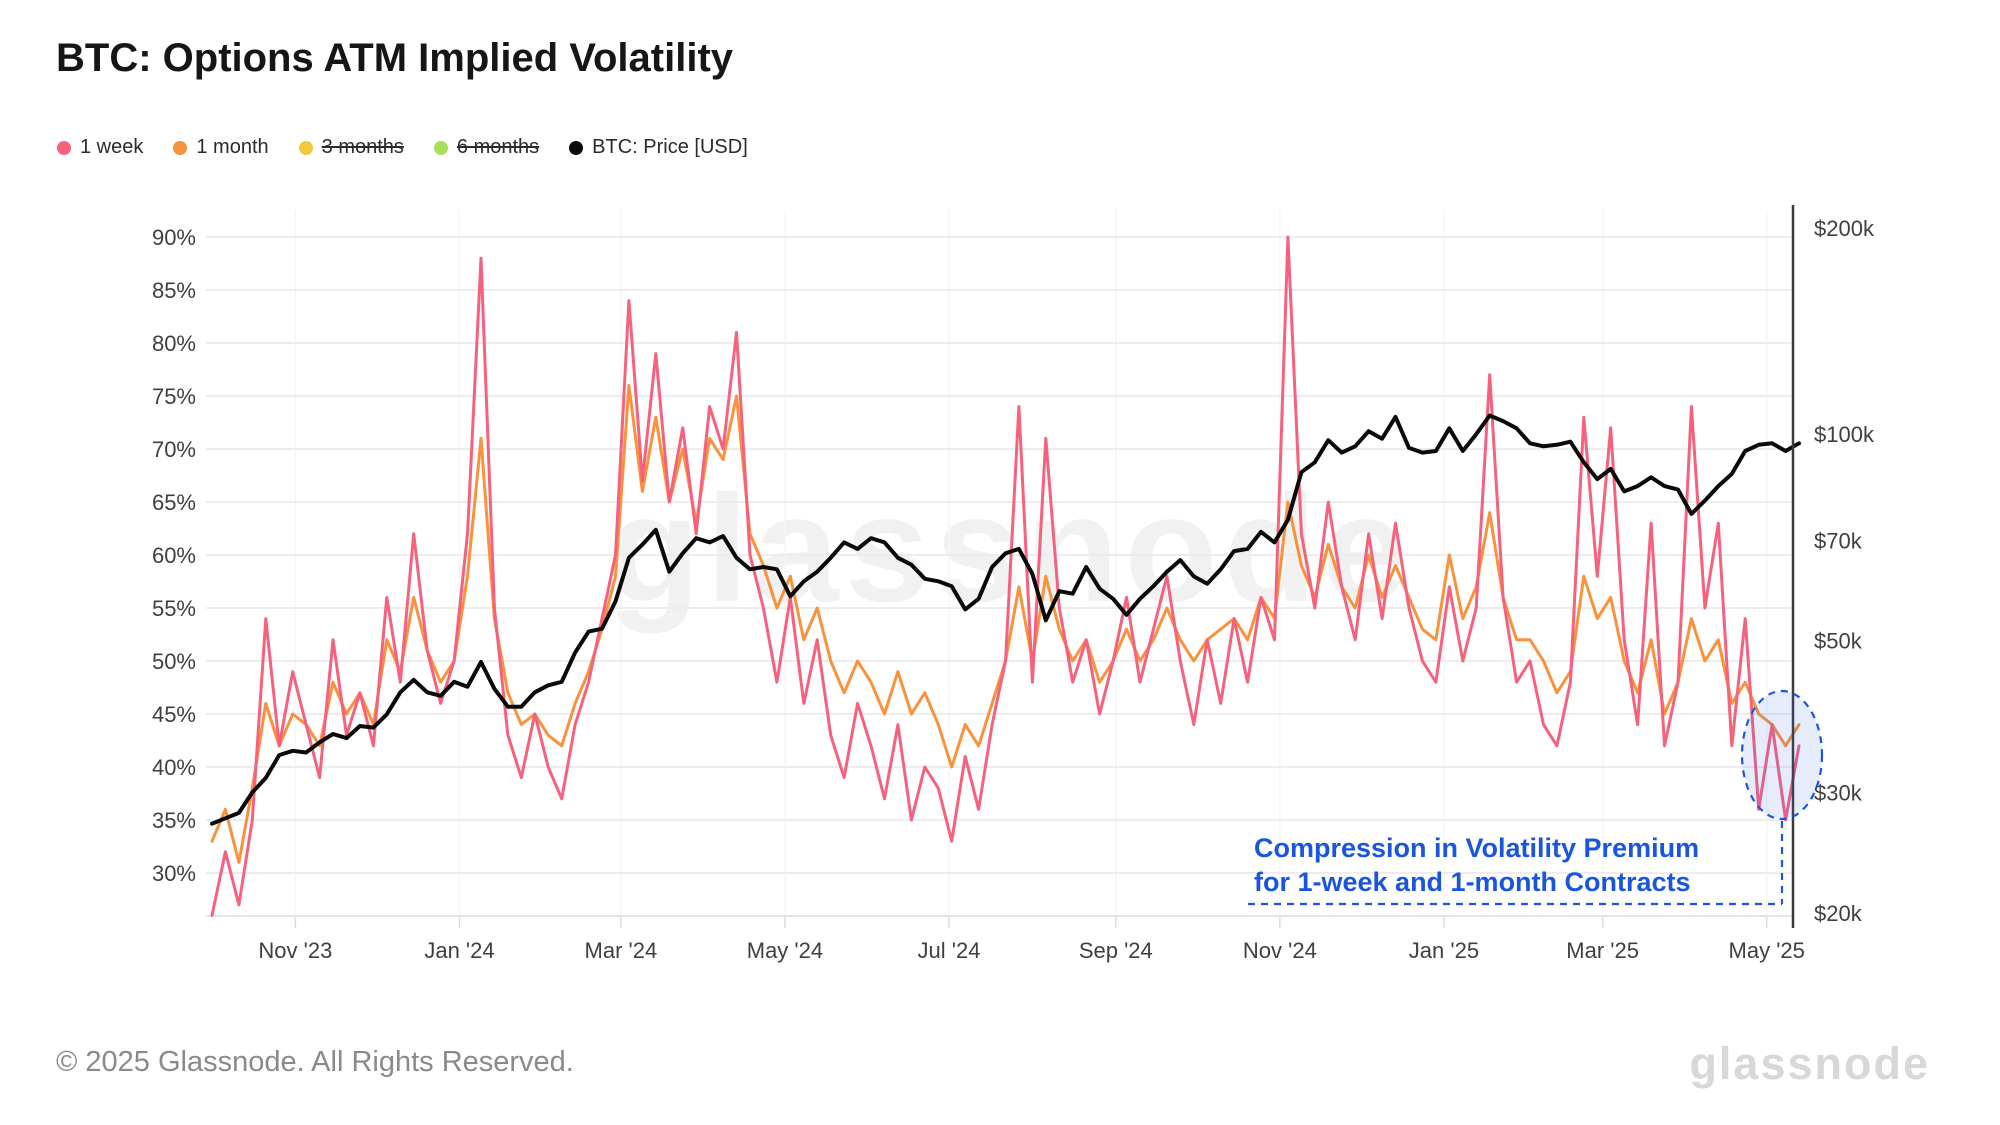  What do you see at coordinates (440, 147) in the screenshot?
I see `legend-swatch-6-months-icon` at bounding box center [440, 147].